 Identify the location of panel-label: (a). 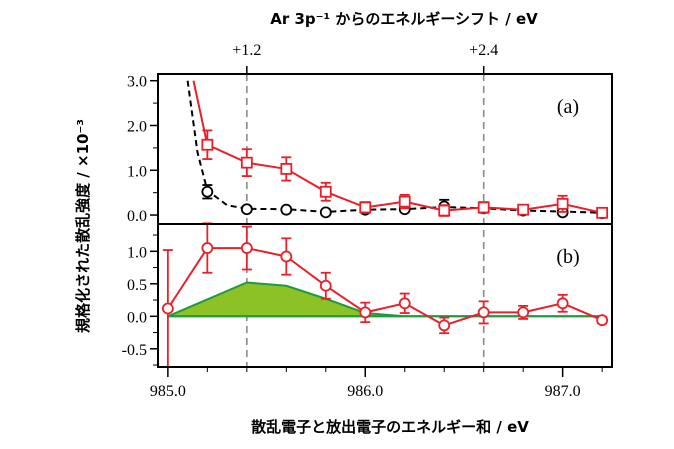
(568, 107).